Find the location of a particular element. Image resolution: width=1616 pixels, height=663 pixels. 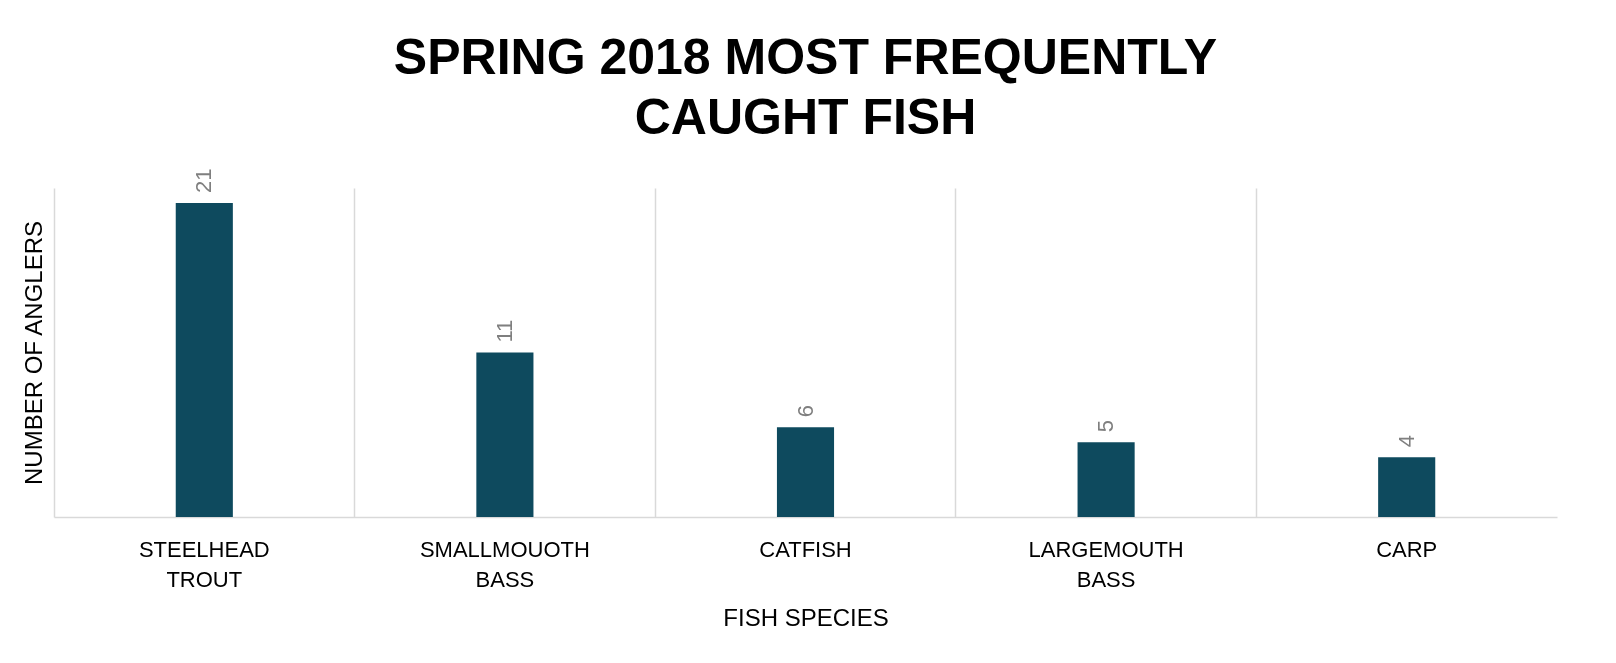

chart-title: SPRING 2018 MOST FREQUENTLY CAUGHT FISH is located at coordinates (805, 87).